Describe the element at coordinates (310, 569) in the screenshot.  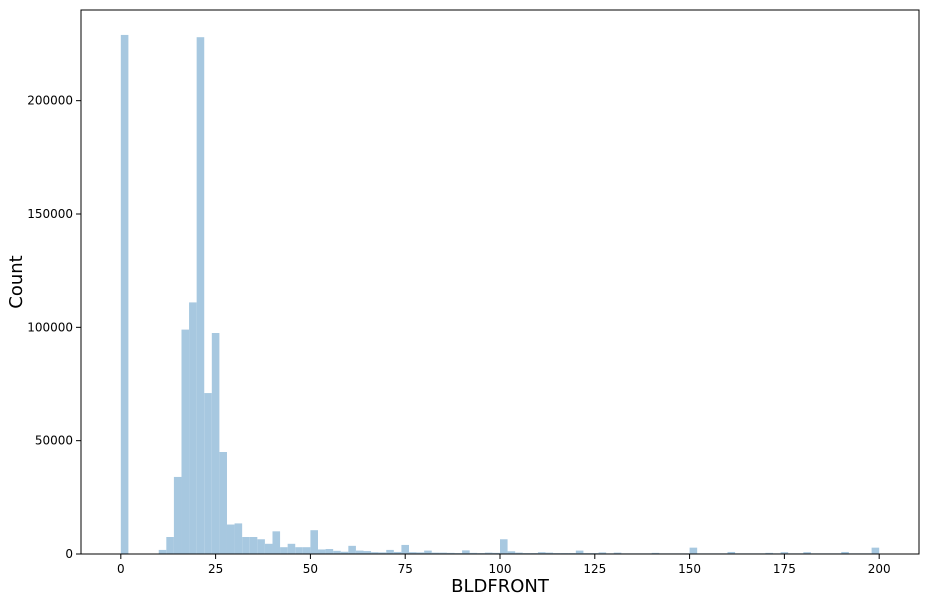
I see `x-tick-label: 50` at that location.